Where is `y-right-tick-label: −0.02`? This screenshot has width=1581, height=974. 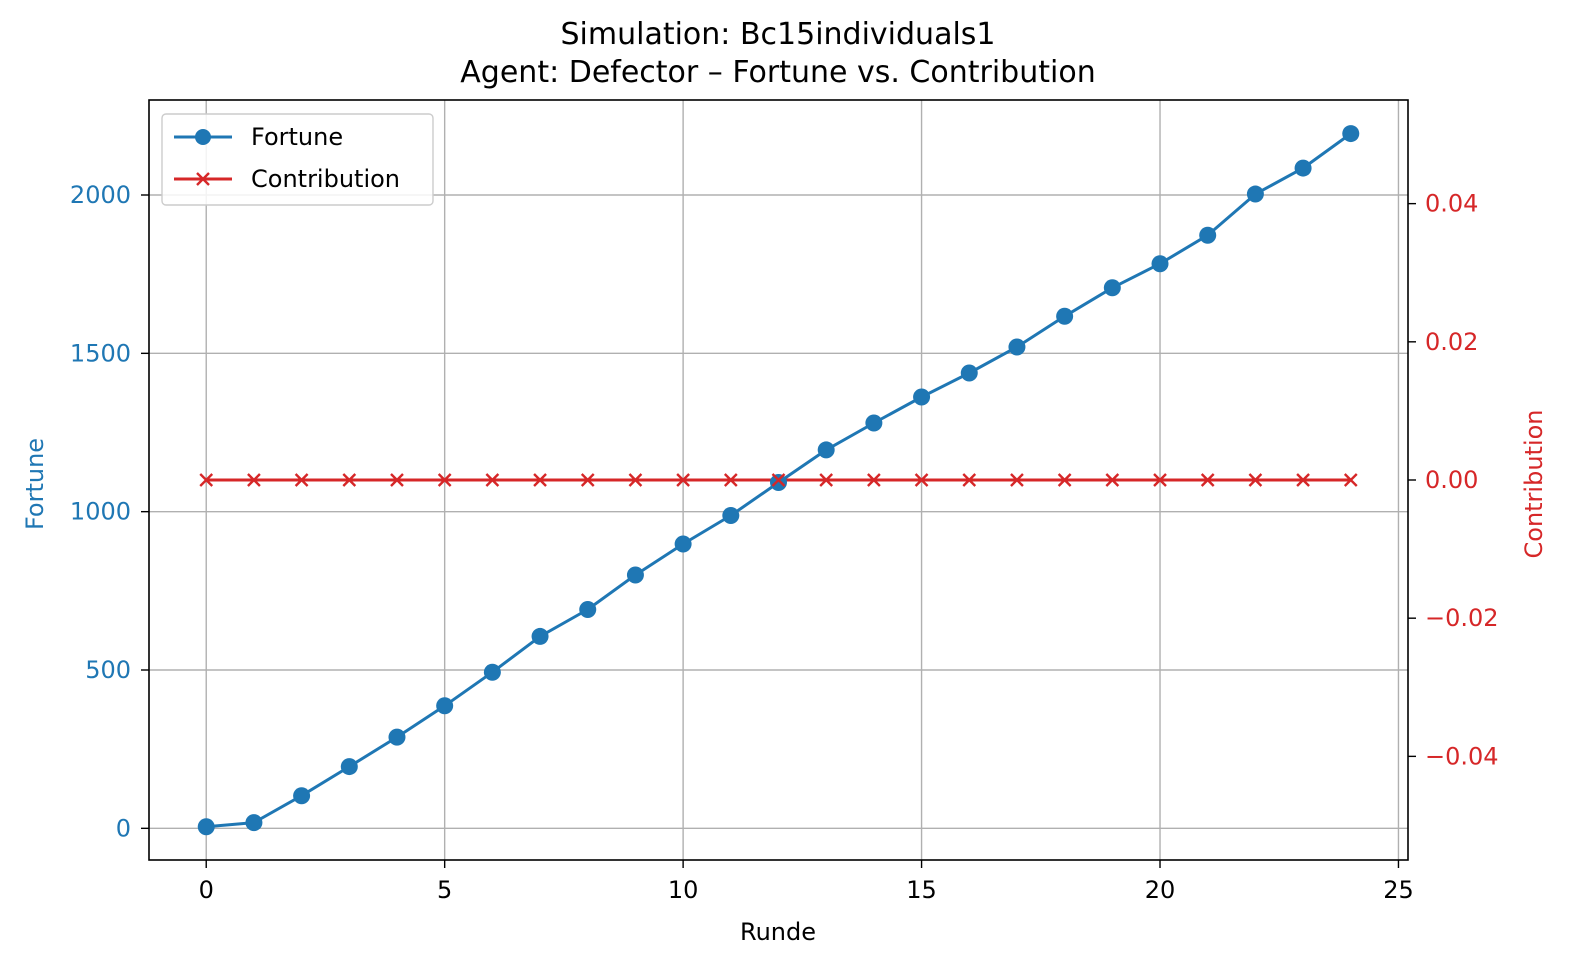
y-right-tick-label: −0.02 is located at coordinates (1462, 618).